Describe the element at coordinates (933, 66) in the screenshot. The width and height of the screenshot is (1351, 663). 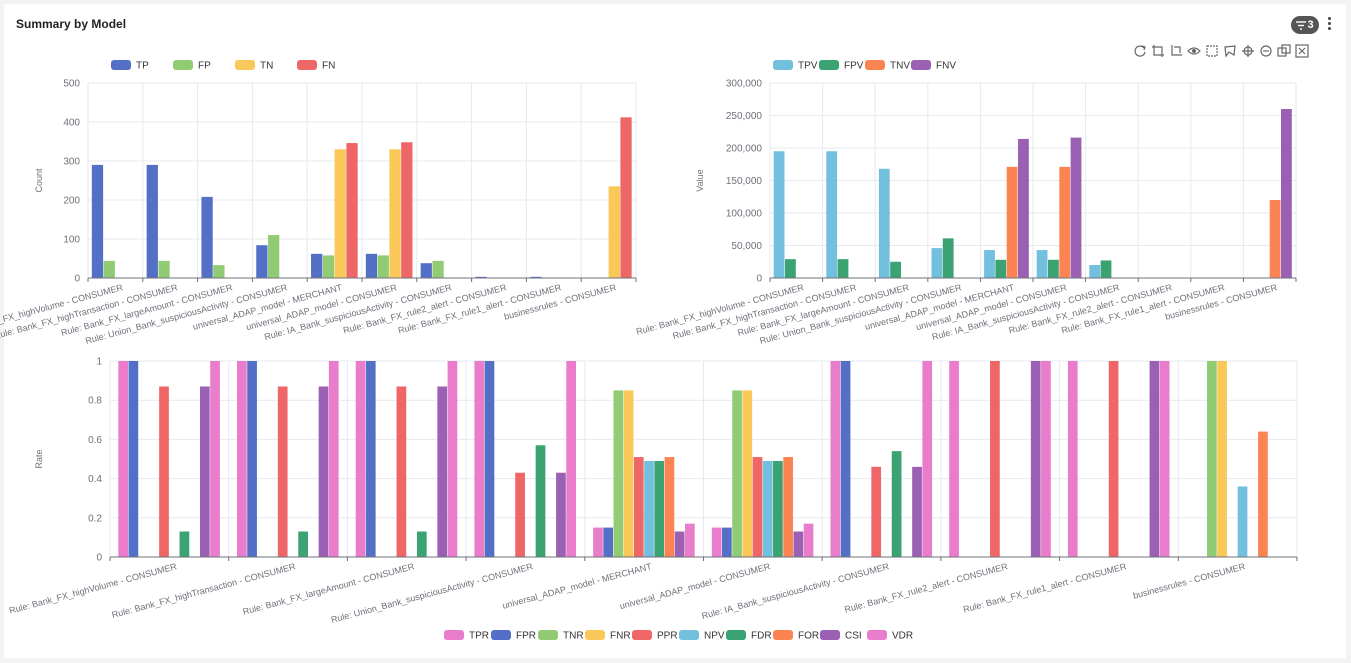
I see `legend-item-fnv: FNV` at that location.